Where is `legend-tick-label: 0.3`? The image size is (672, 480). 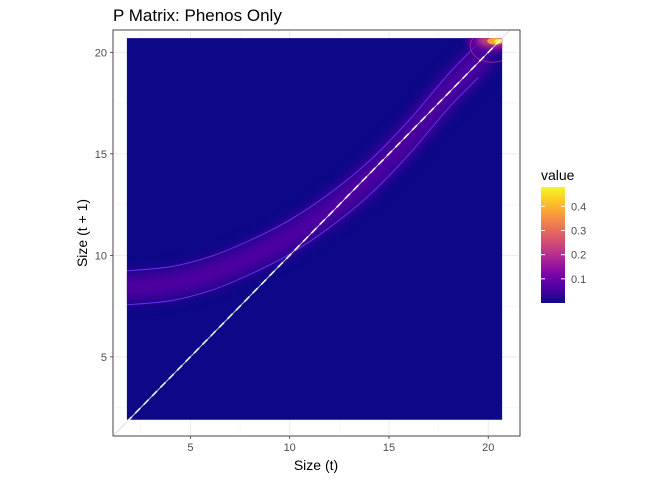
legend-tick-label: 0.3 is located at coordinates (578, 232).